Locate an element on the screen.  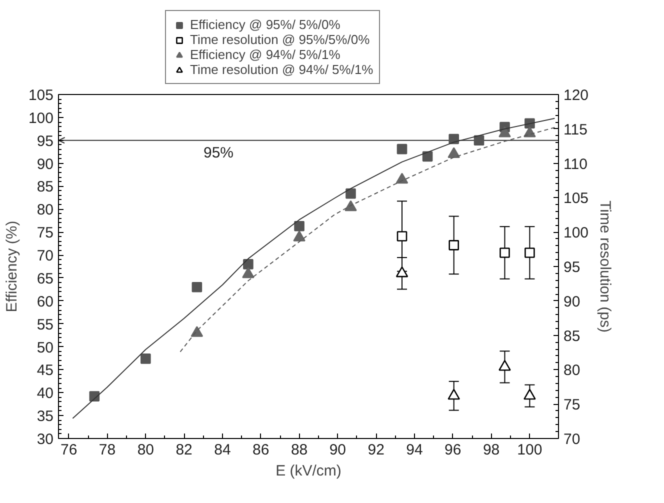
y-tick-label: 105 is located at coordinates (41, 95).